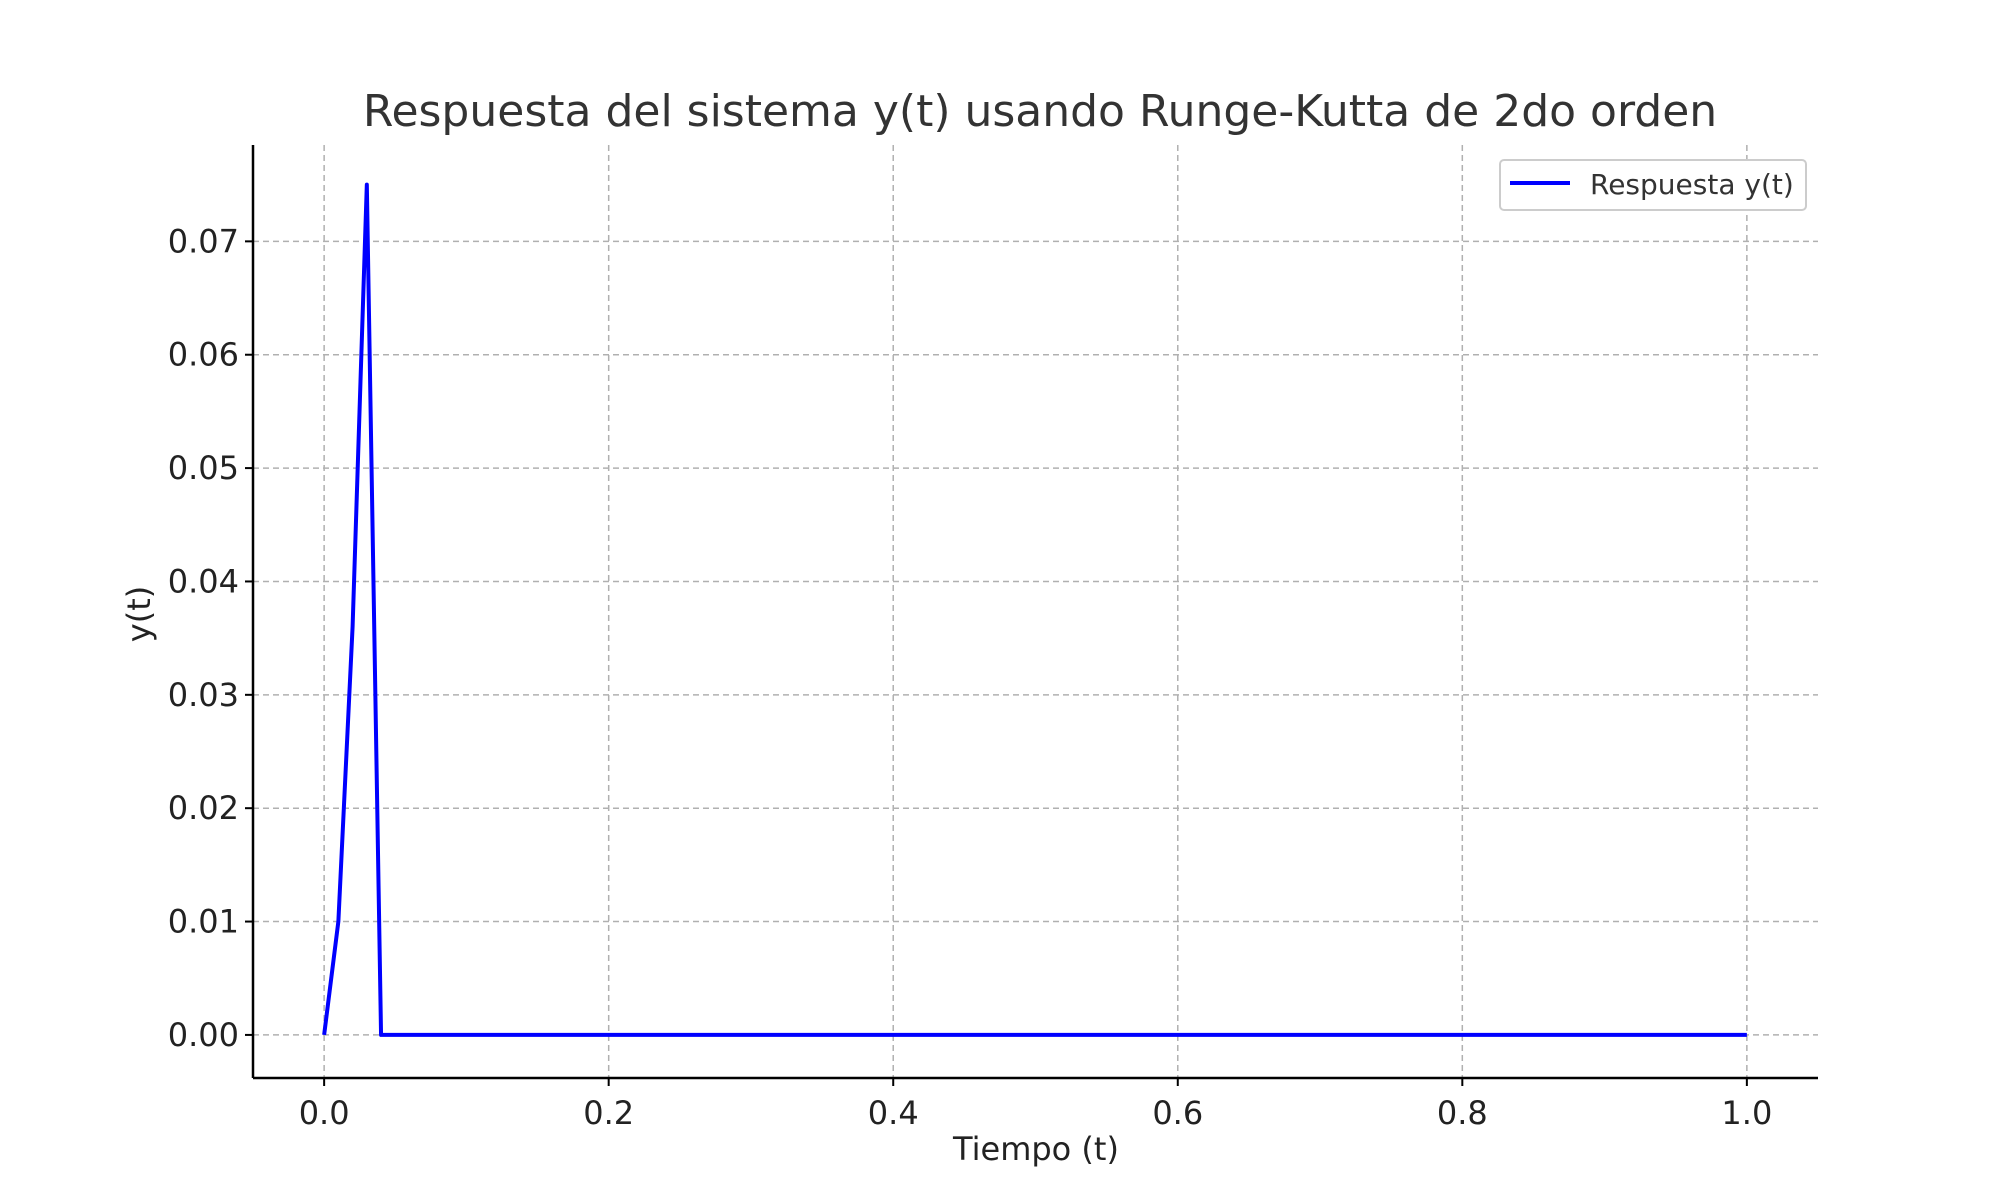  What do you see at coordinates (1035, 1149) in the screenshot?
I see `x-axis-label: Tiempo (t)` at bounding box center [1035, 1149].